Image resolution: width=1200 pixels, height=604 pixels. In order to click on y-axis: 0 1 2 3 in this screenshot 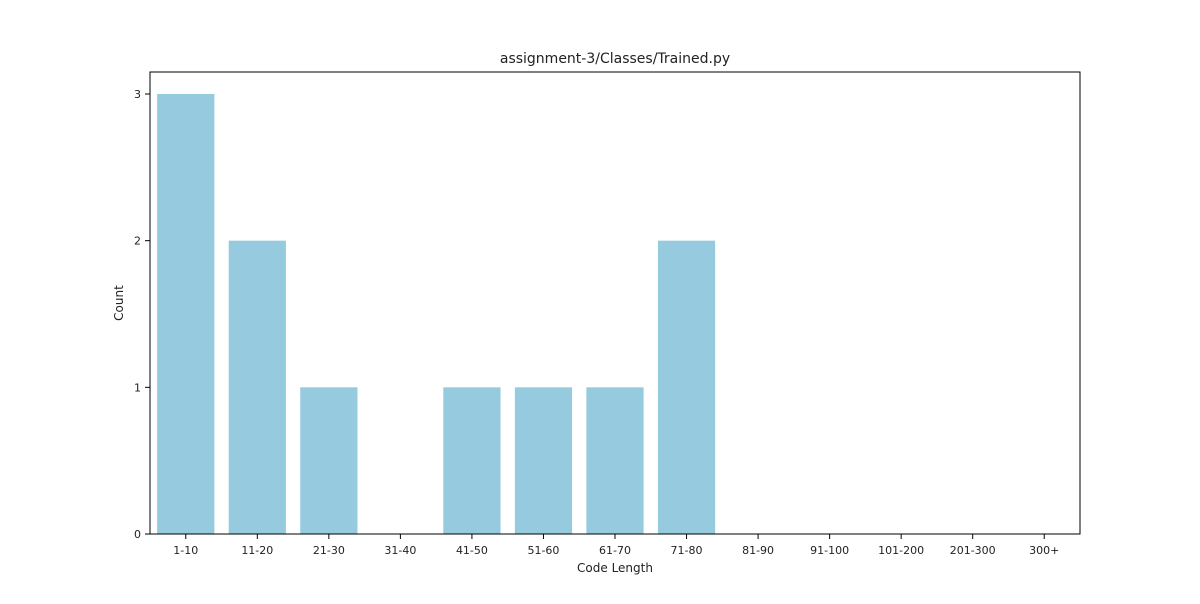, I will do `click(142, 314)`.